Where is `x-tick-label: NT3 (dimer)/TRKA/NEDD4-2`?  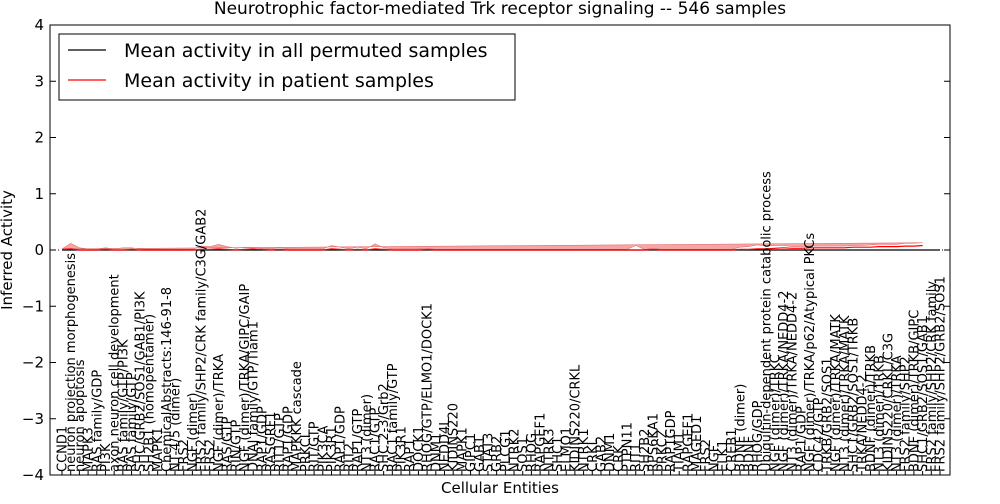 x-tick-label: NT3 (dimer)/TRKA/NEDD4-2 is located at coordinates (793, 382).